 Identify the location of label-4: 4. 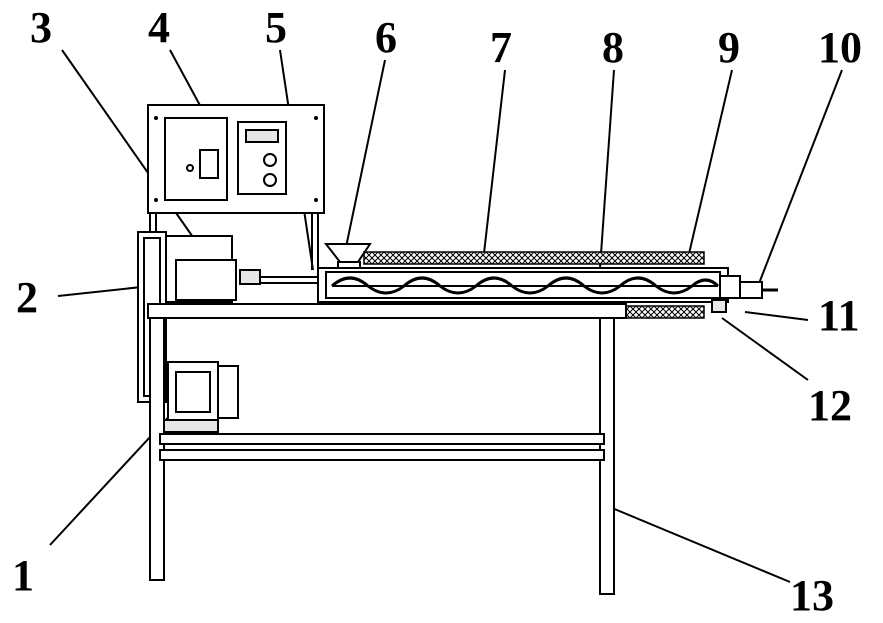
(159, 27).